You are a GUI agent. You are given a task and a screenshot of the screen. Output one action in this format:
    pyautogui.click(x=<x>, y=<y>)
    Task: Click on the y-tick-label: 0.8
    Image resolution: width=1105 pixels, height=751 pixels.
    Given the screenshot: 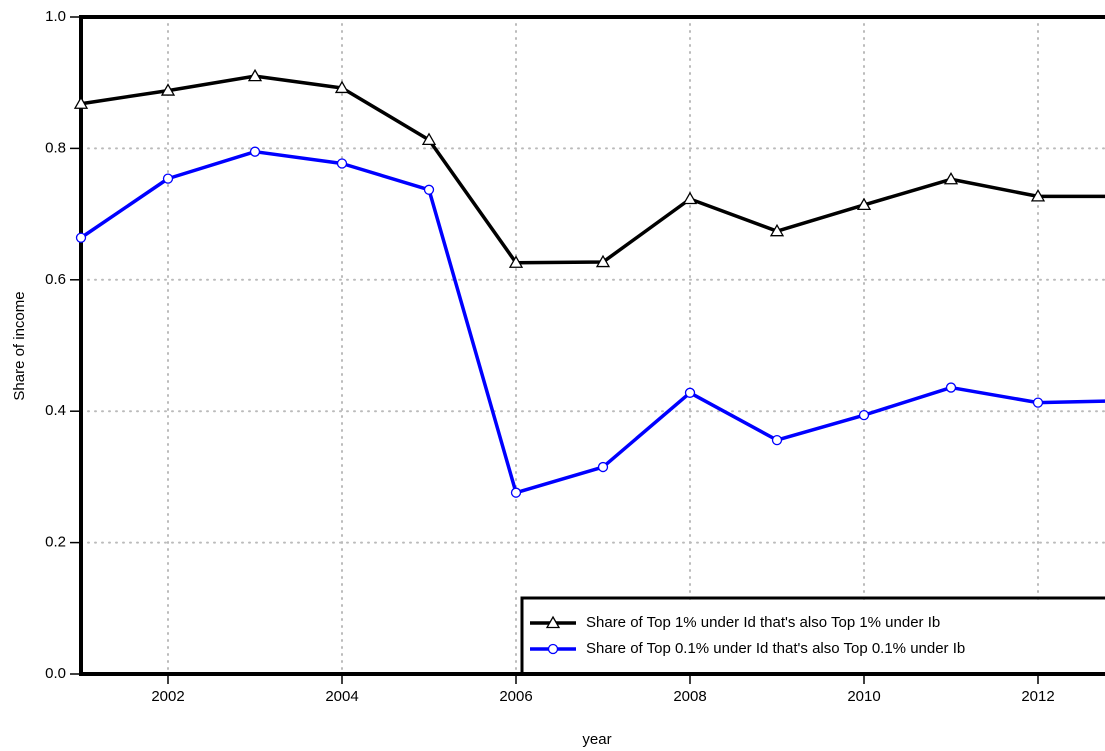 What is the action you would take?
    pyautogui.click(x=55, y=147)
    